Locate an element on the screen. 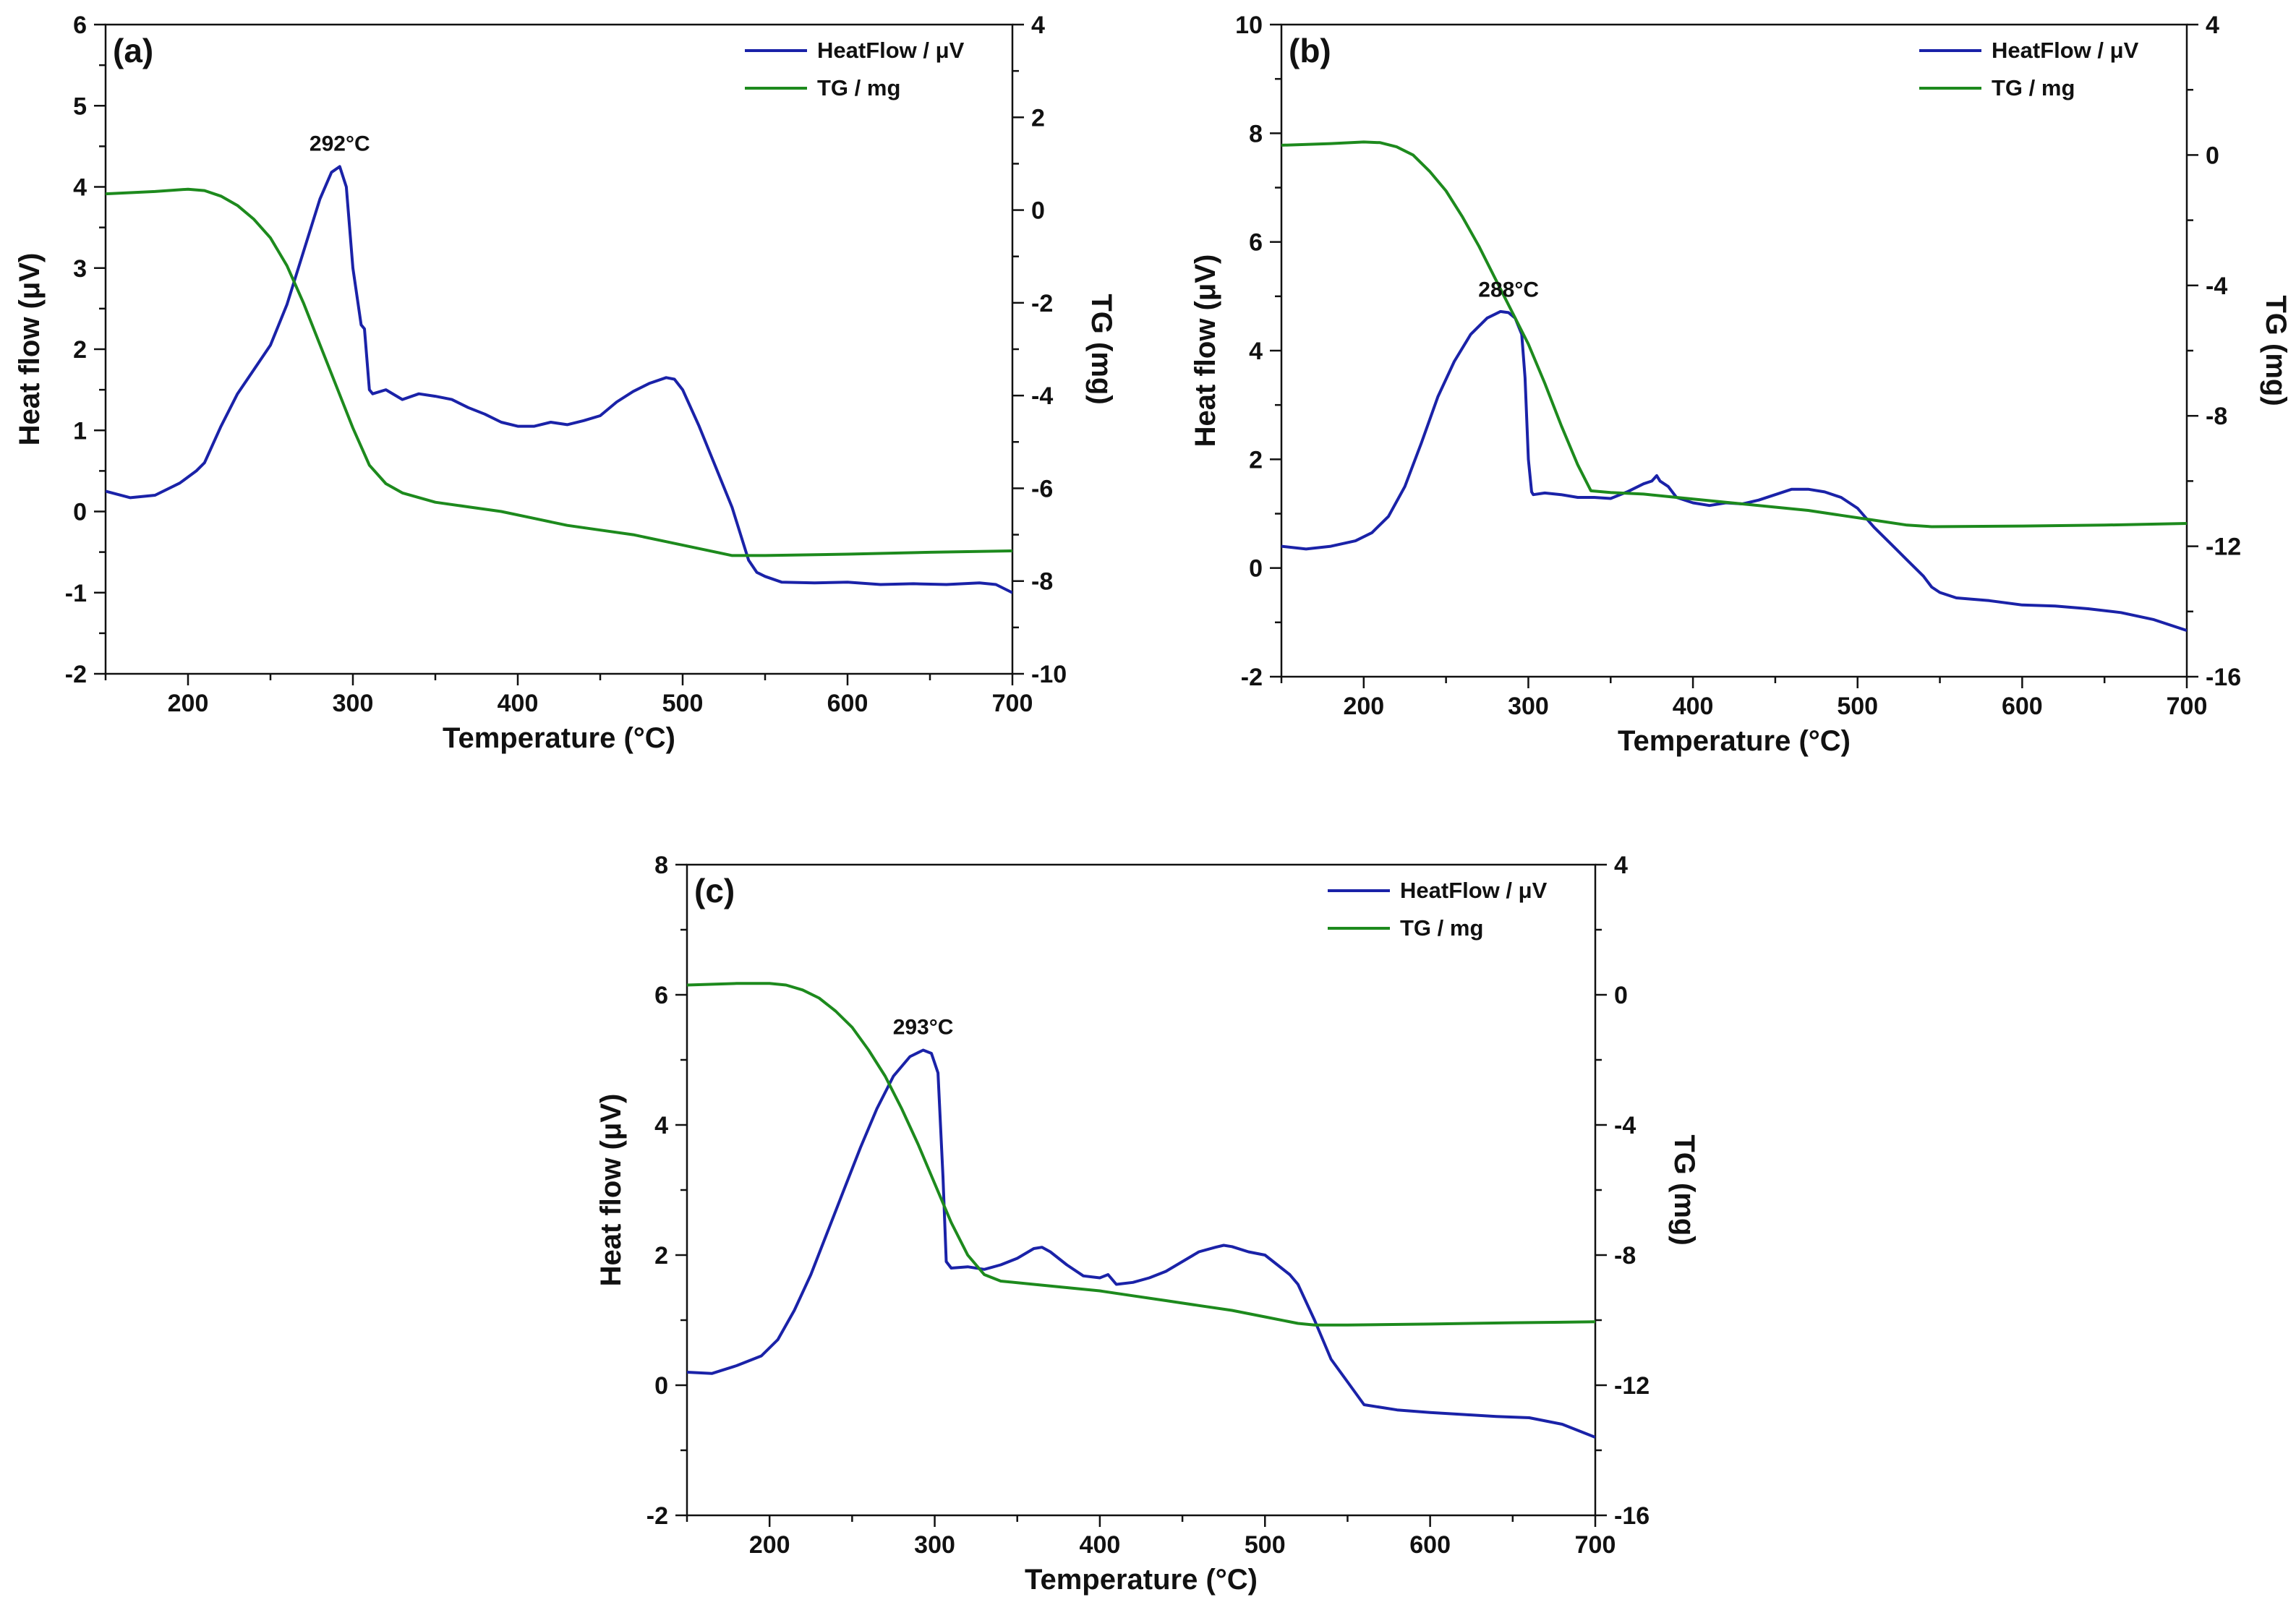 Image resolution: width=2296 pixels, height=1618 pixels. peak-annotation: 292°C is located at coordinates (340, 143).